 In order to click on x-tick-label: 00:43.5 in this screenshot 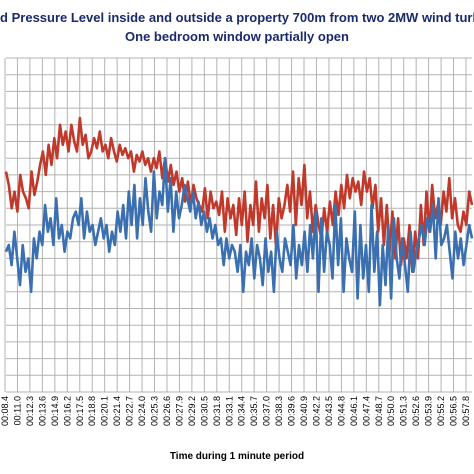, I will do `click(329, 411)`.